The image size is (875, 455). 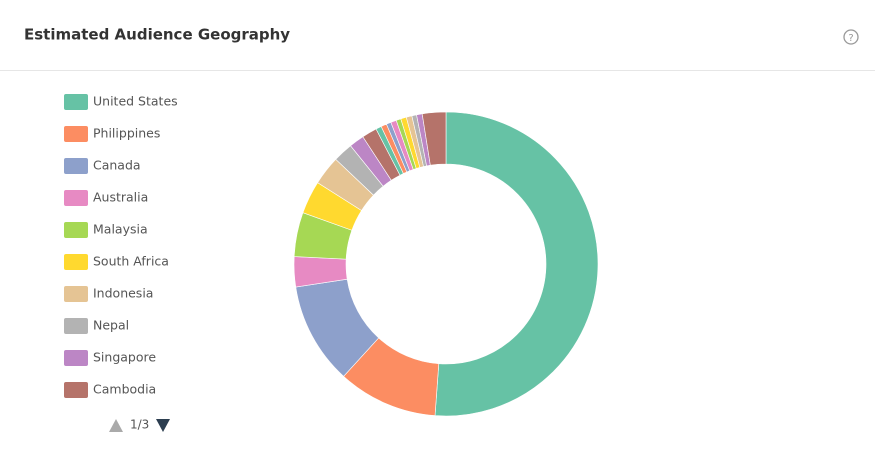 I want to click on legend-label: Australia, so click(x=120, y=197).